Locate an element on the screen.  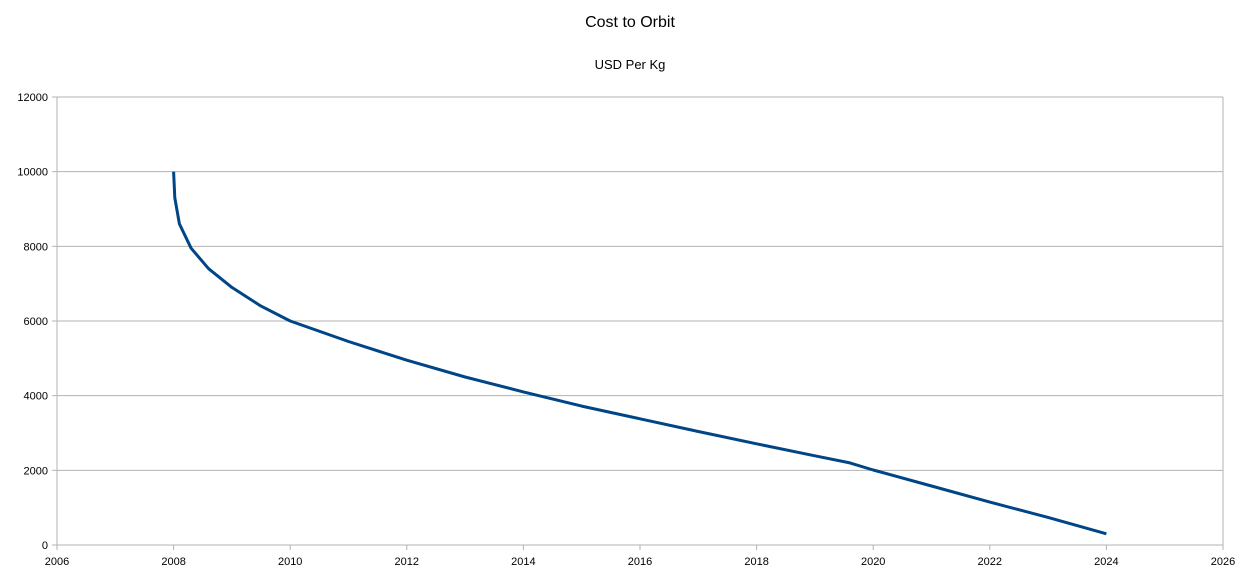
y-tick-label: 12000 is located at coordinates (32, 98).